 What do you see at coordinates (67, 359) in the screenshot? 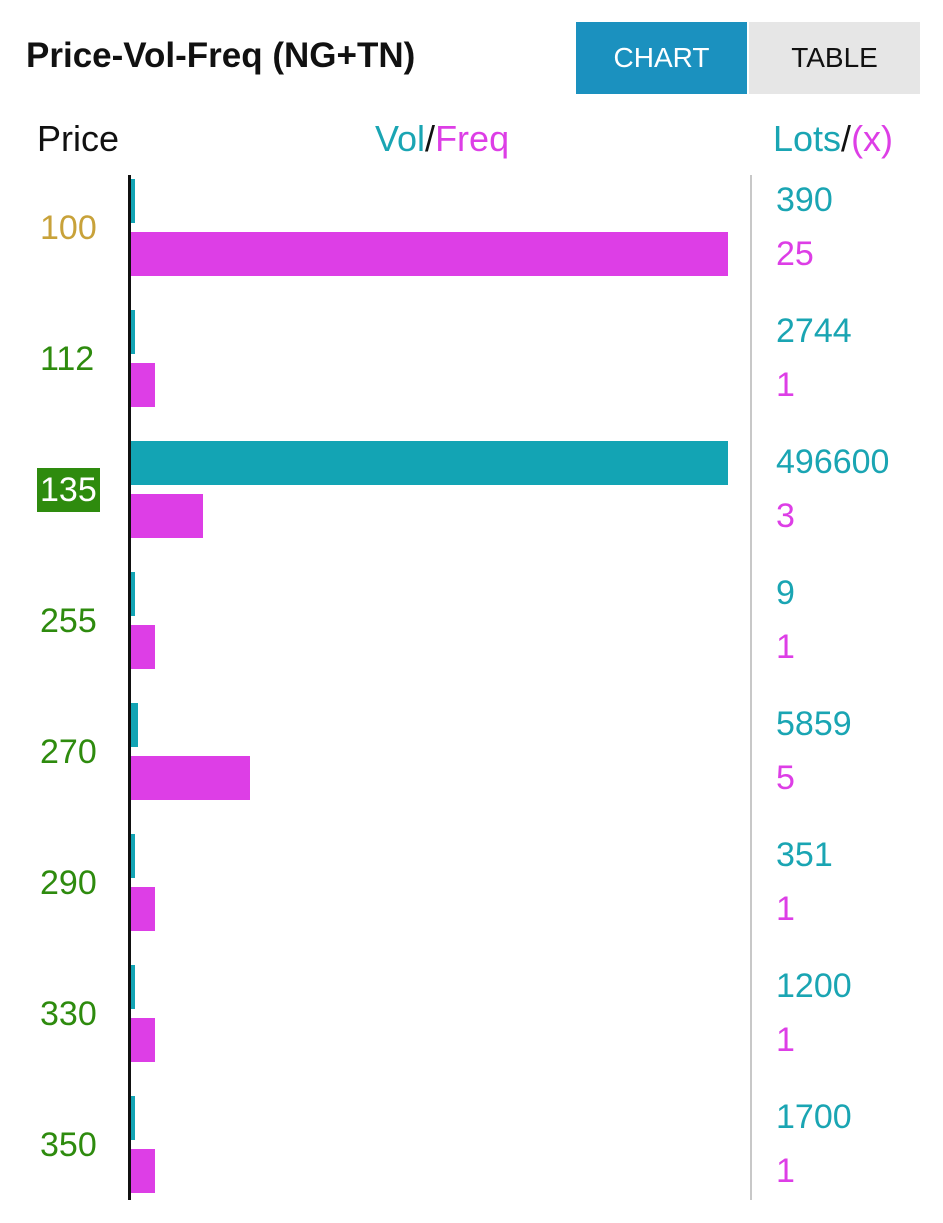
I see `price-label: 112` at bounding box center [67, 359].